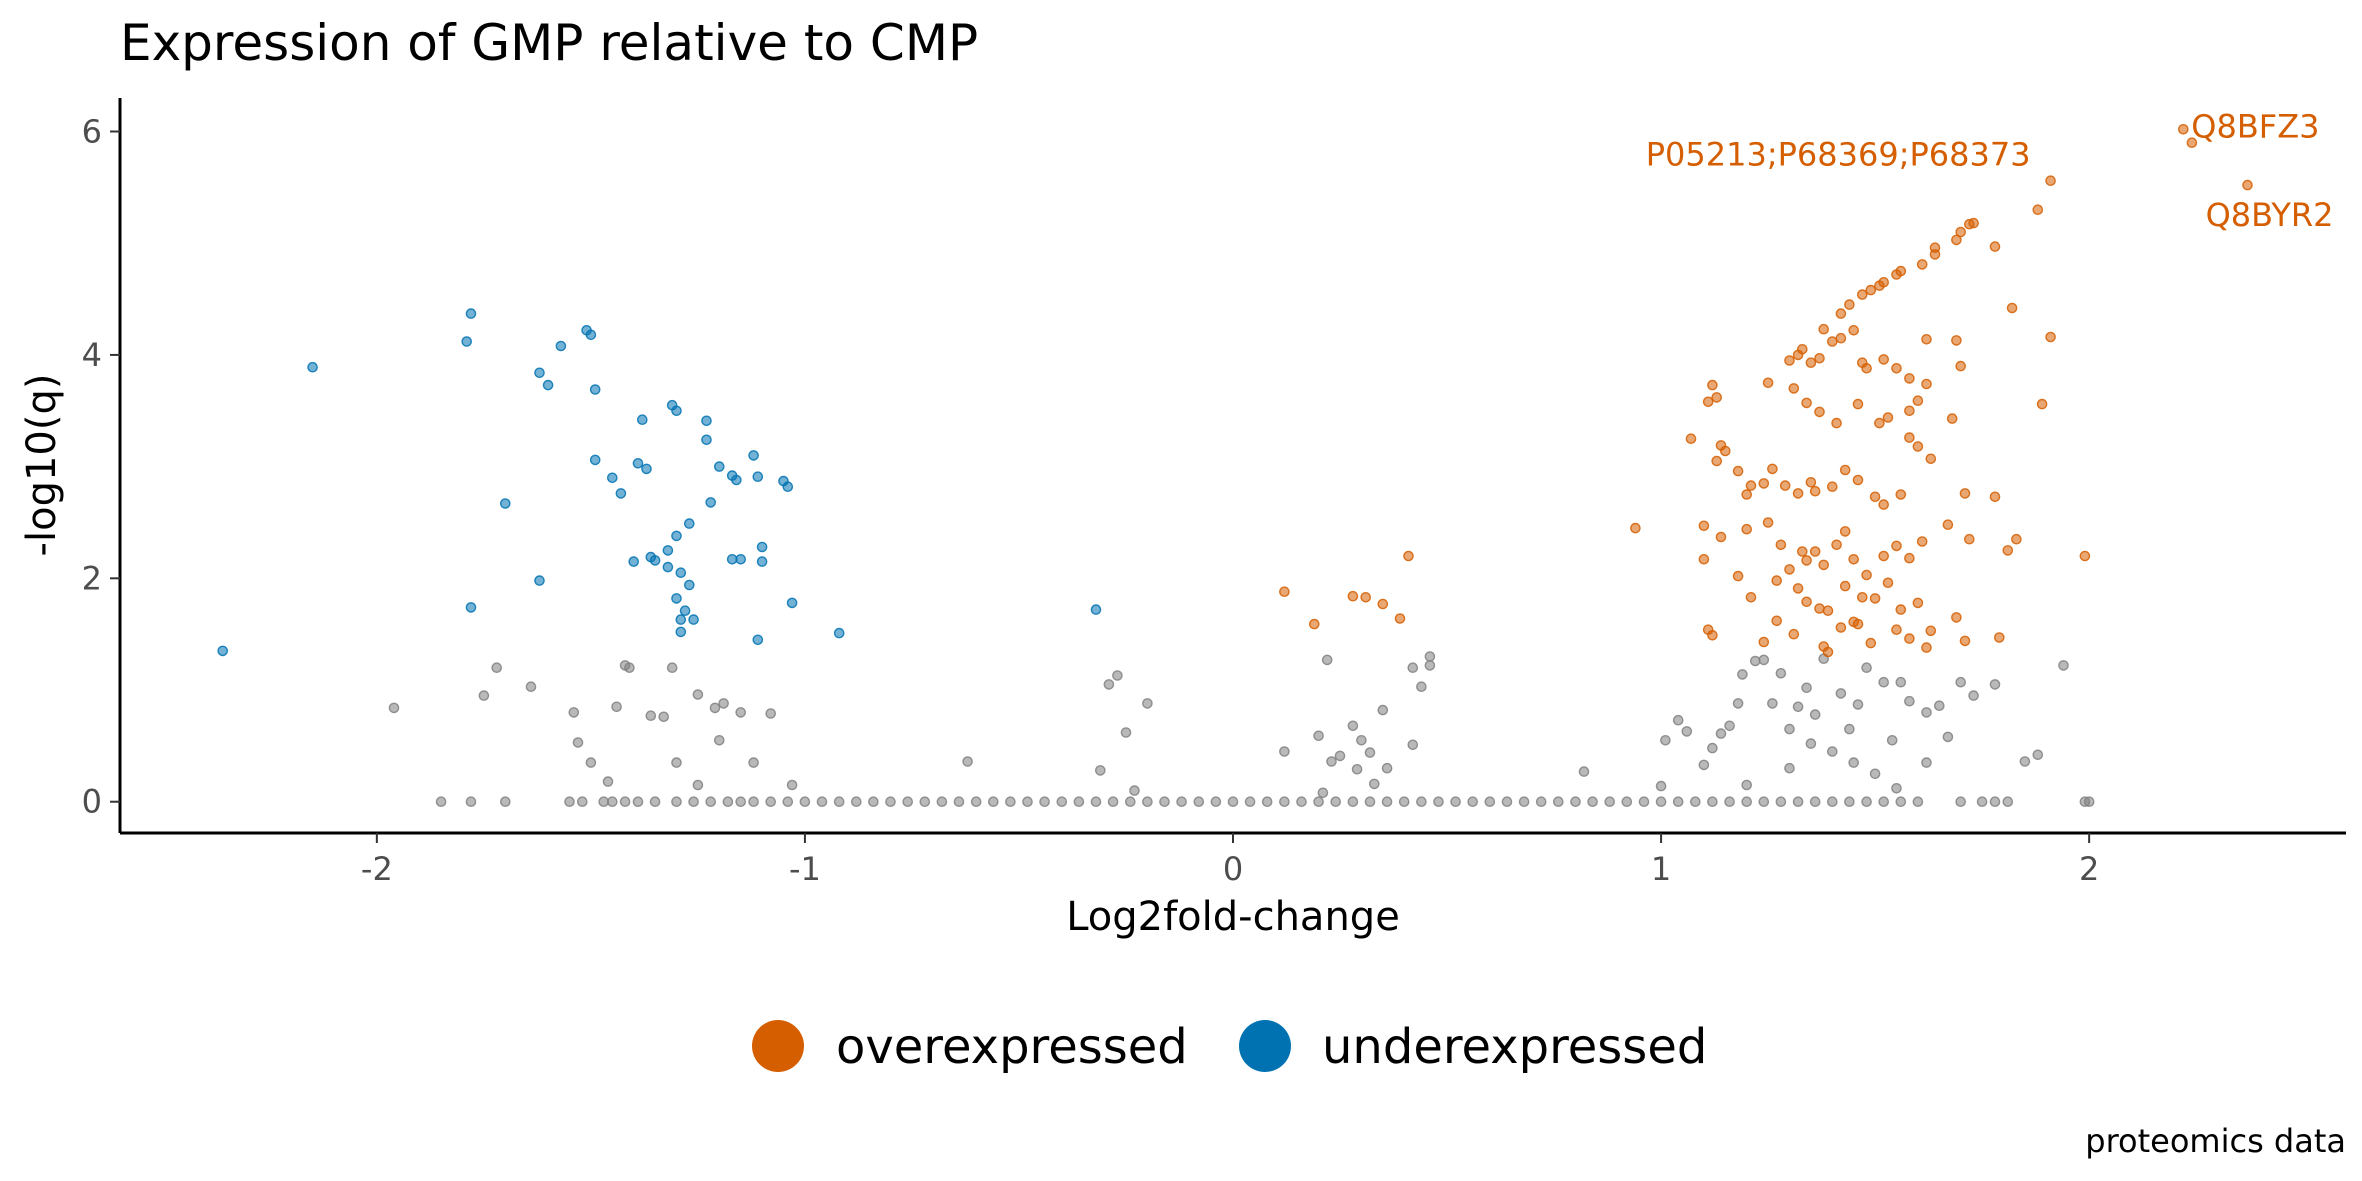  Describe the element at coordinates (92, 355) in the screenshot. I see `y-tick-label: 4` at that location.